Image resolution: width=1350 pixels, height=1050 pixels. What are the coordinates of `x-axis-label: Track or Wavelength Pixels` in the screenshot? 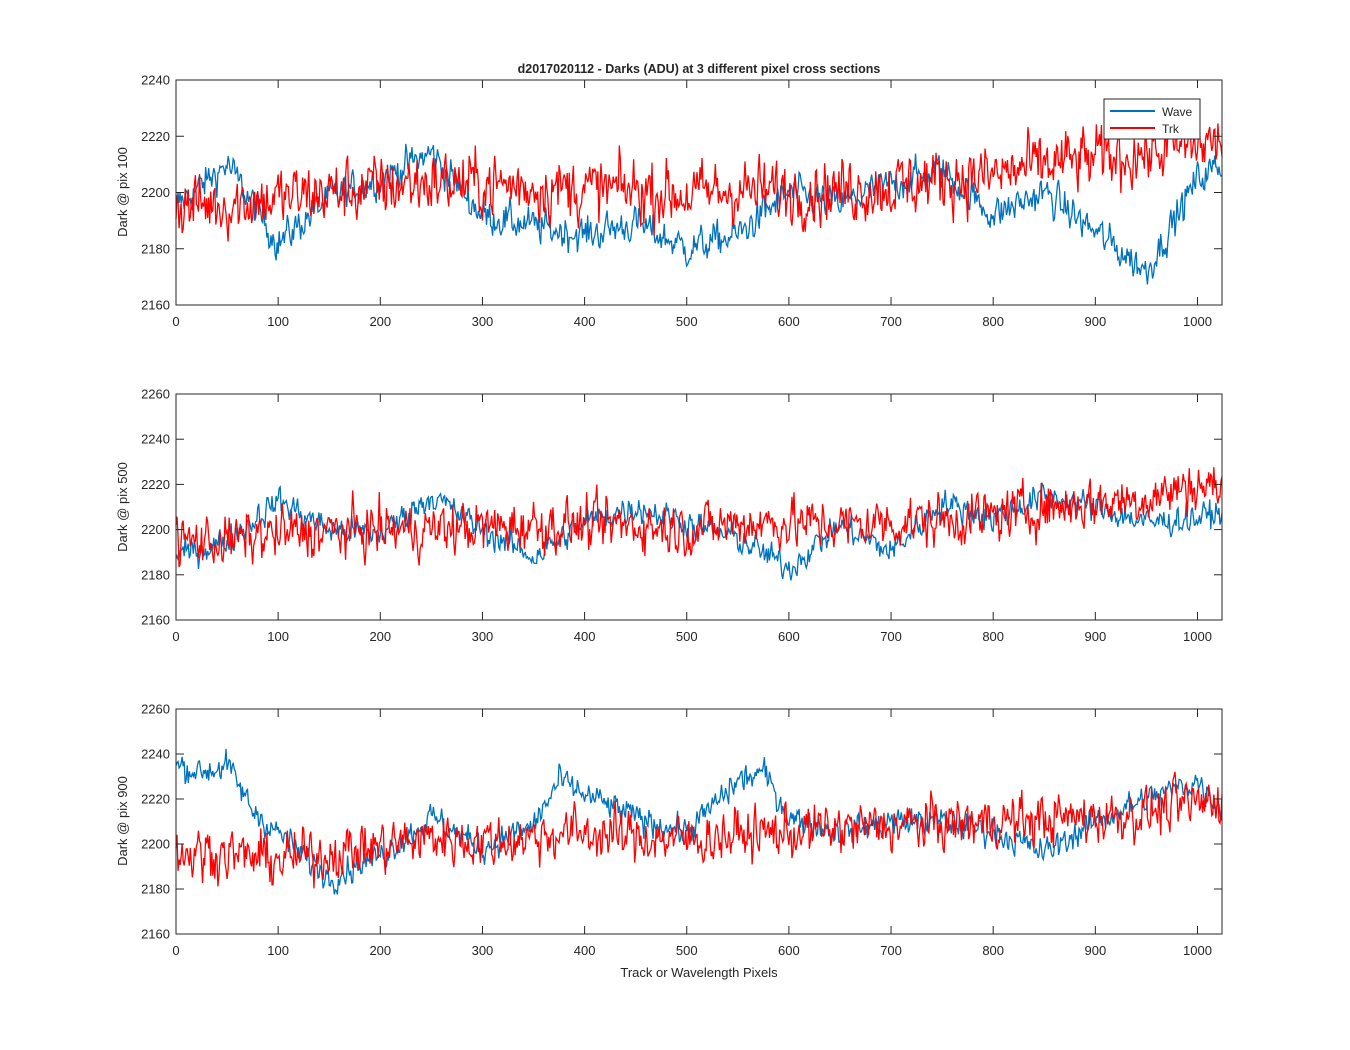 It's located at (699, 972).